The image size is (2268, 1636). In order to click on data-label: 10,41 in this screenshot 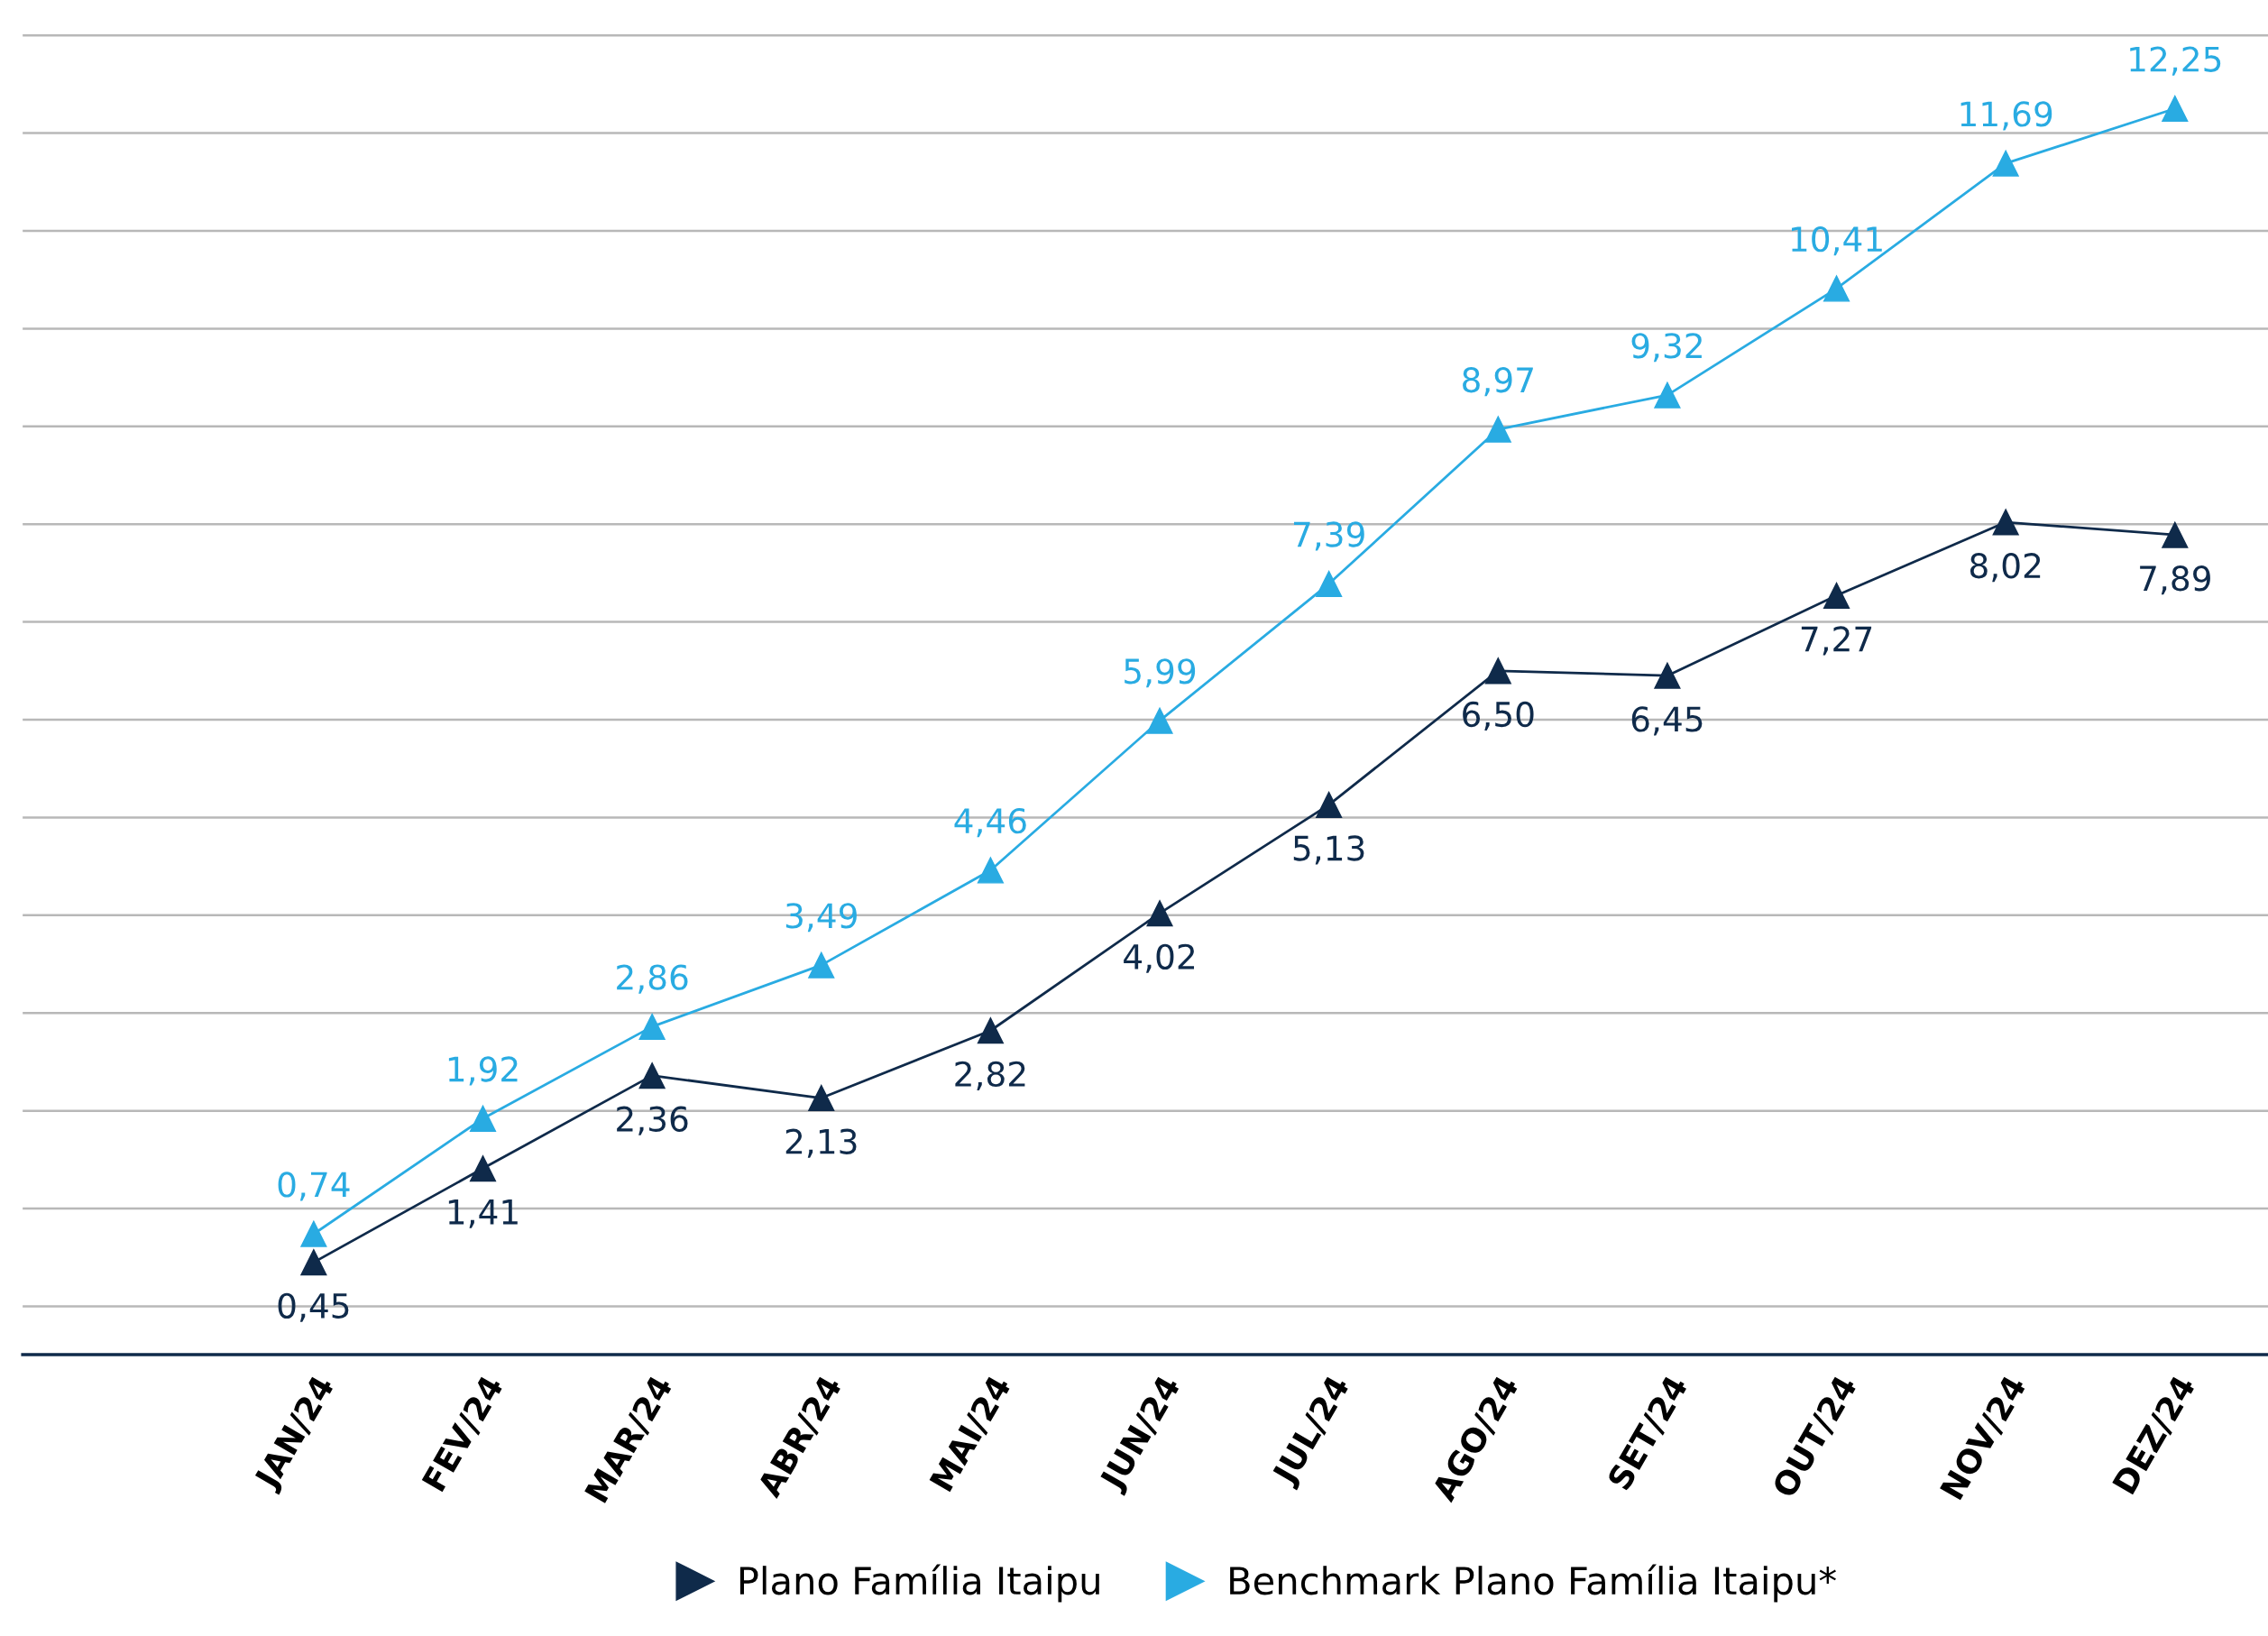, I will do `click(1837, 240)`.